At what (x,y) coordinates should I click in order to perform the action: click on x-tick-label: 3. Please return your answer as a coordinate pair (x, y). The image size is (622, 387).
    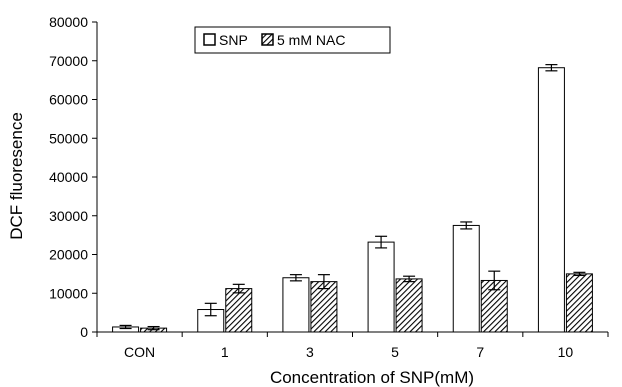
    Looking at the image, I should click on (310, 352).